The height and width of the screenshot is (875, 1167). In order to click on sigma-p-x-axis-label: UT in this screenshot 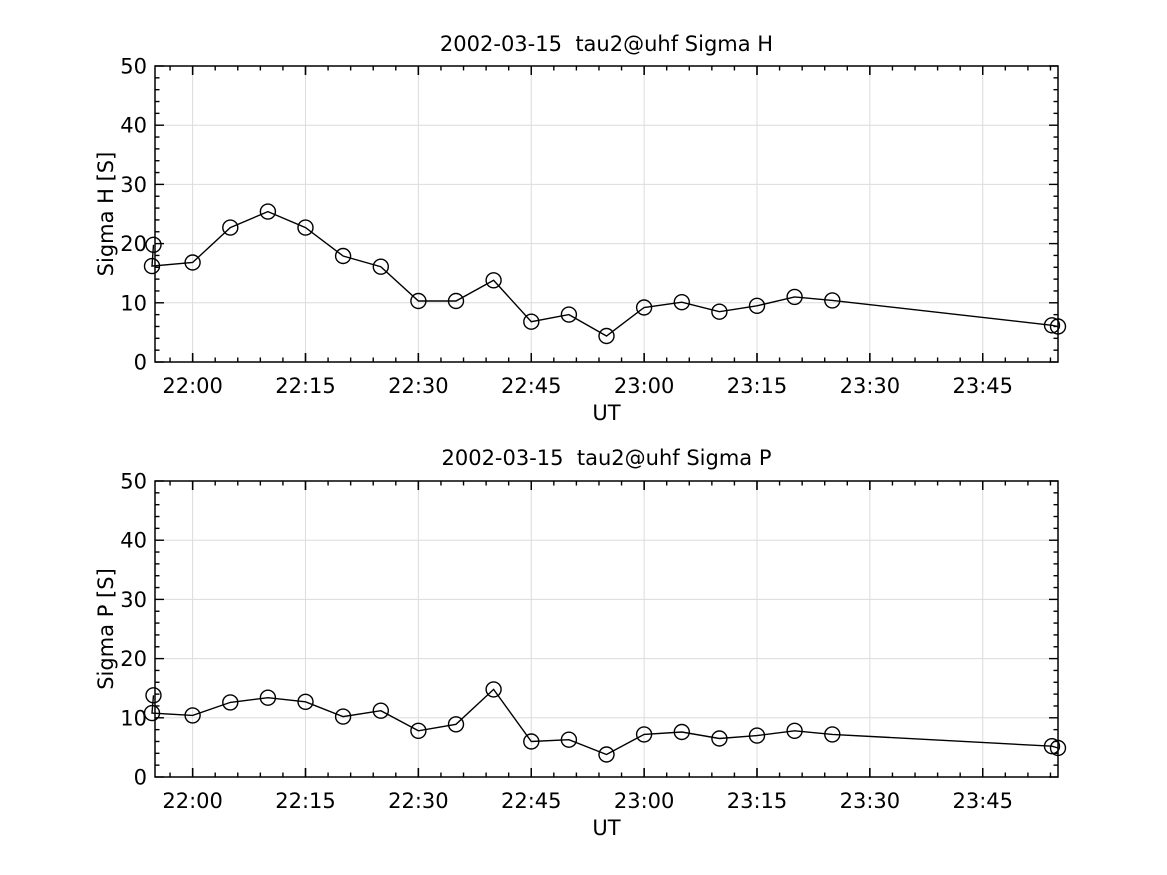, I will do `click(606, 828)`.